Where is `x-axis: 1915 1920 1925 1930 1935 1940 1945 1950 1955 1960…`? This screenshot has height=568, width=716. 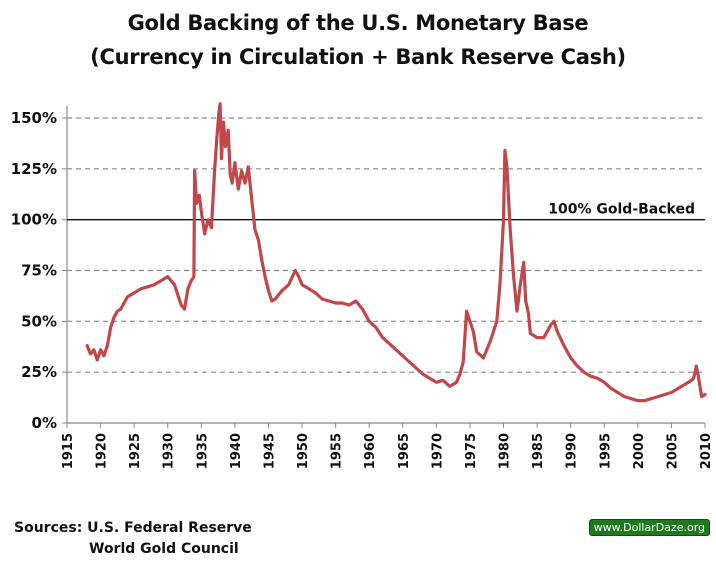 x-axis: 1915 1920 1925 1930 1935 1940 1945 1950 1955 1960… is located at coordinates (387, 445).